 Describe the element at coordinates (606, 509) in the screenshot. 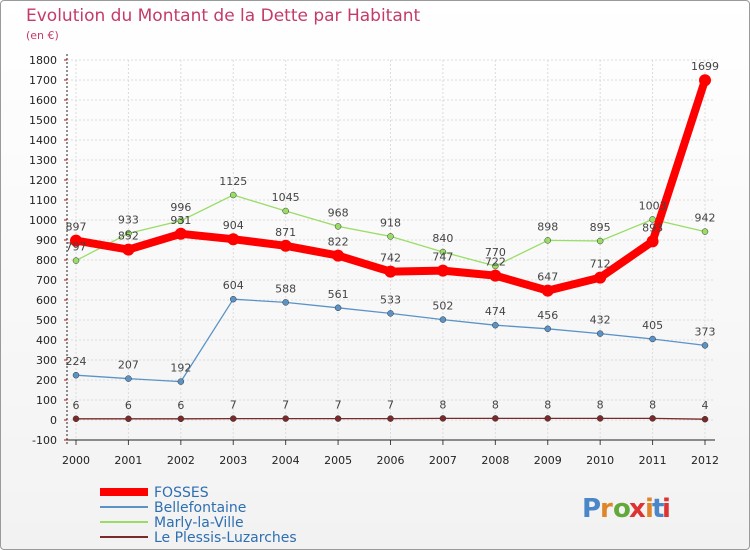

I see `logo-letter: r` at that location.